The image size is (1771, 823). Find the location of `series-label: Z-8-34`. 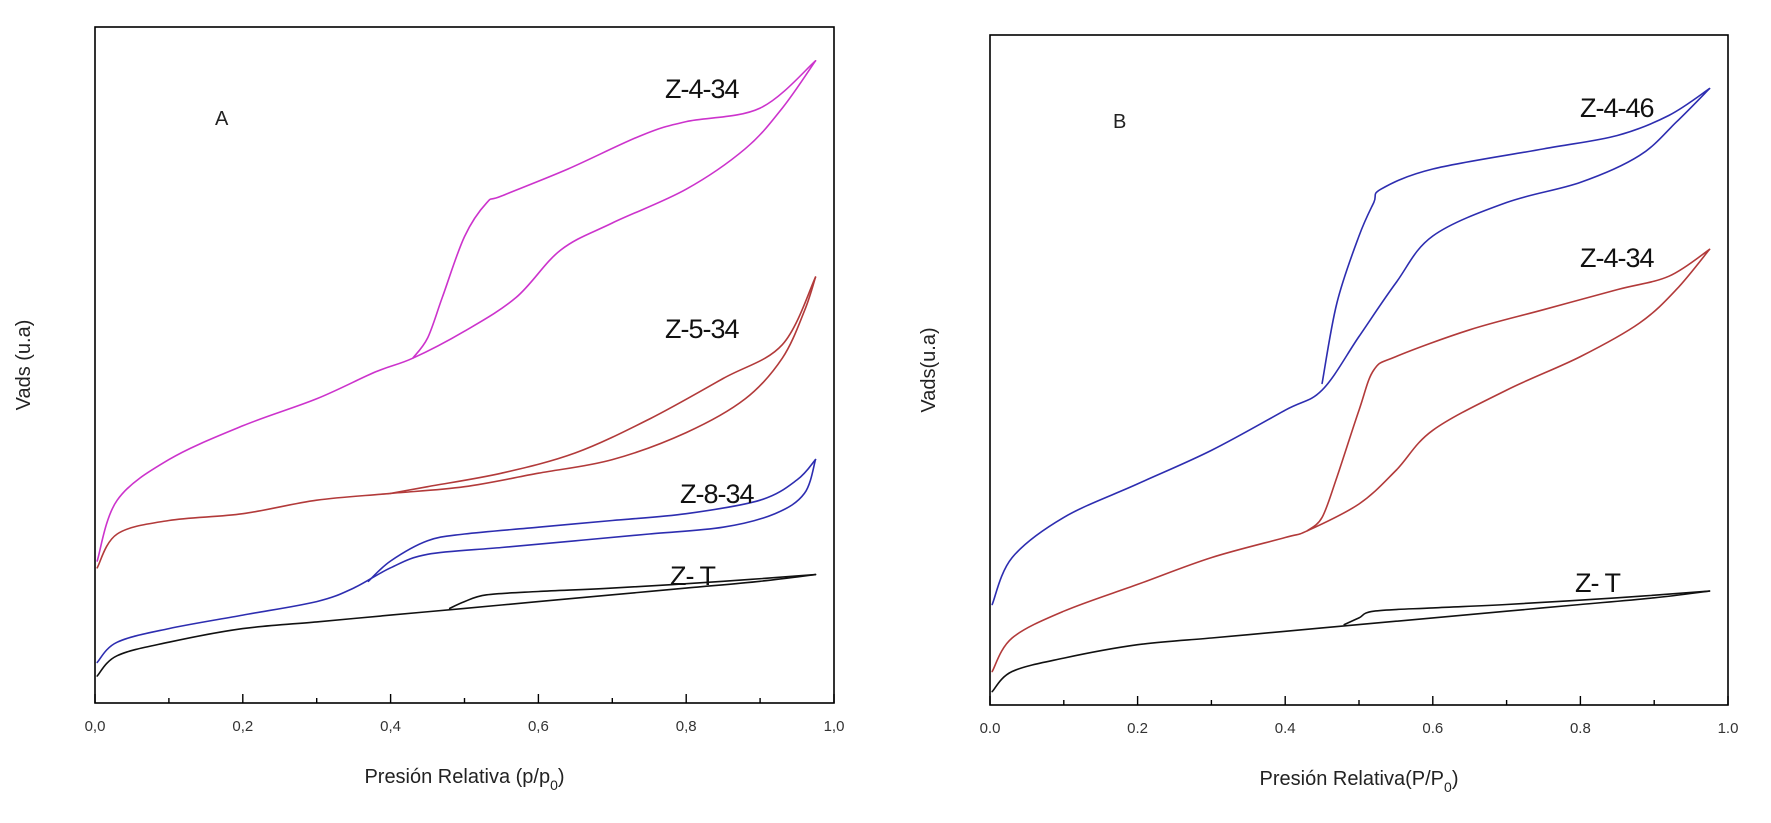

series-label: Z-8-34 is located at coordinates (717, 494).